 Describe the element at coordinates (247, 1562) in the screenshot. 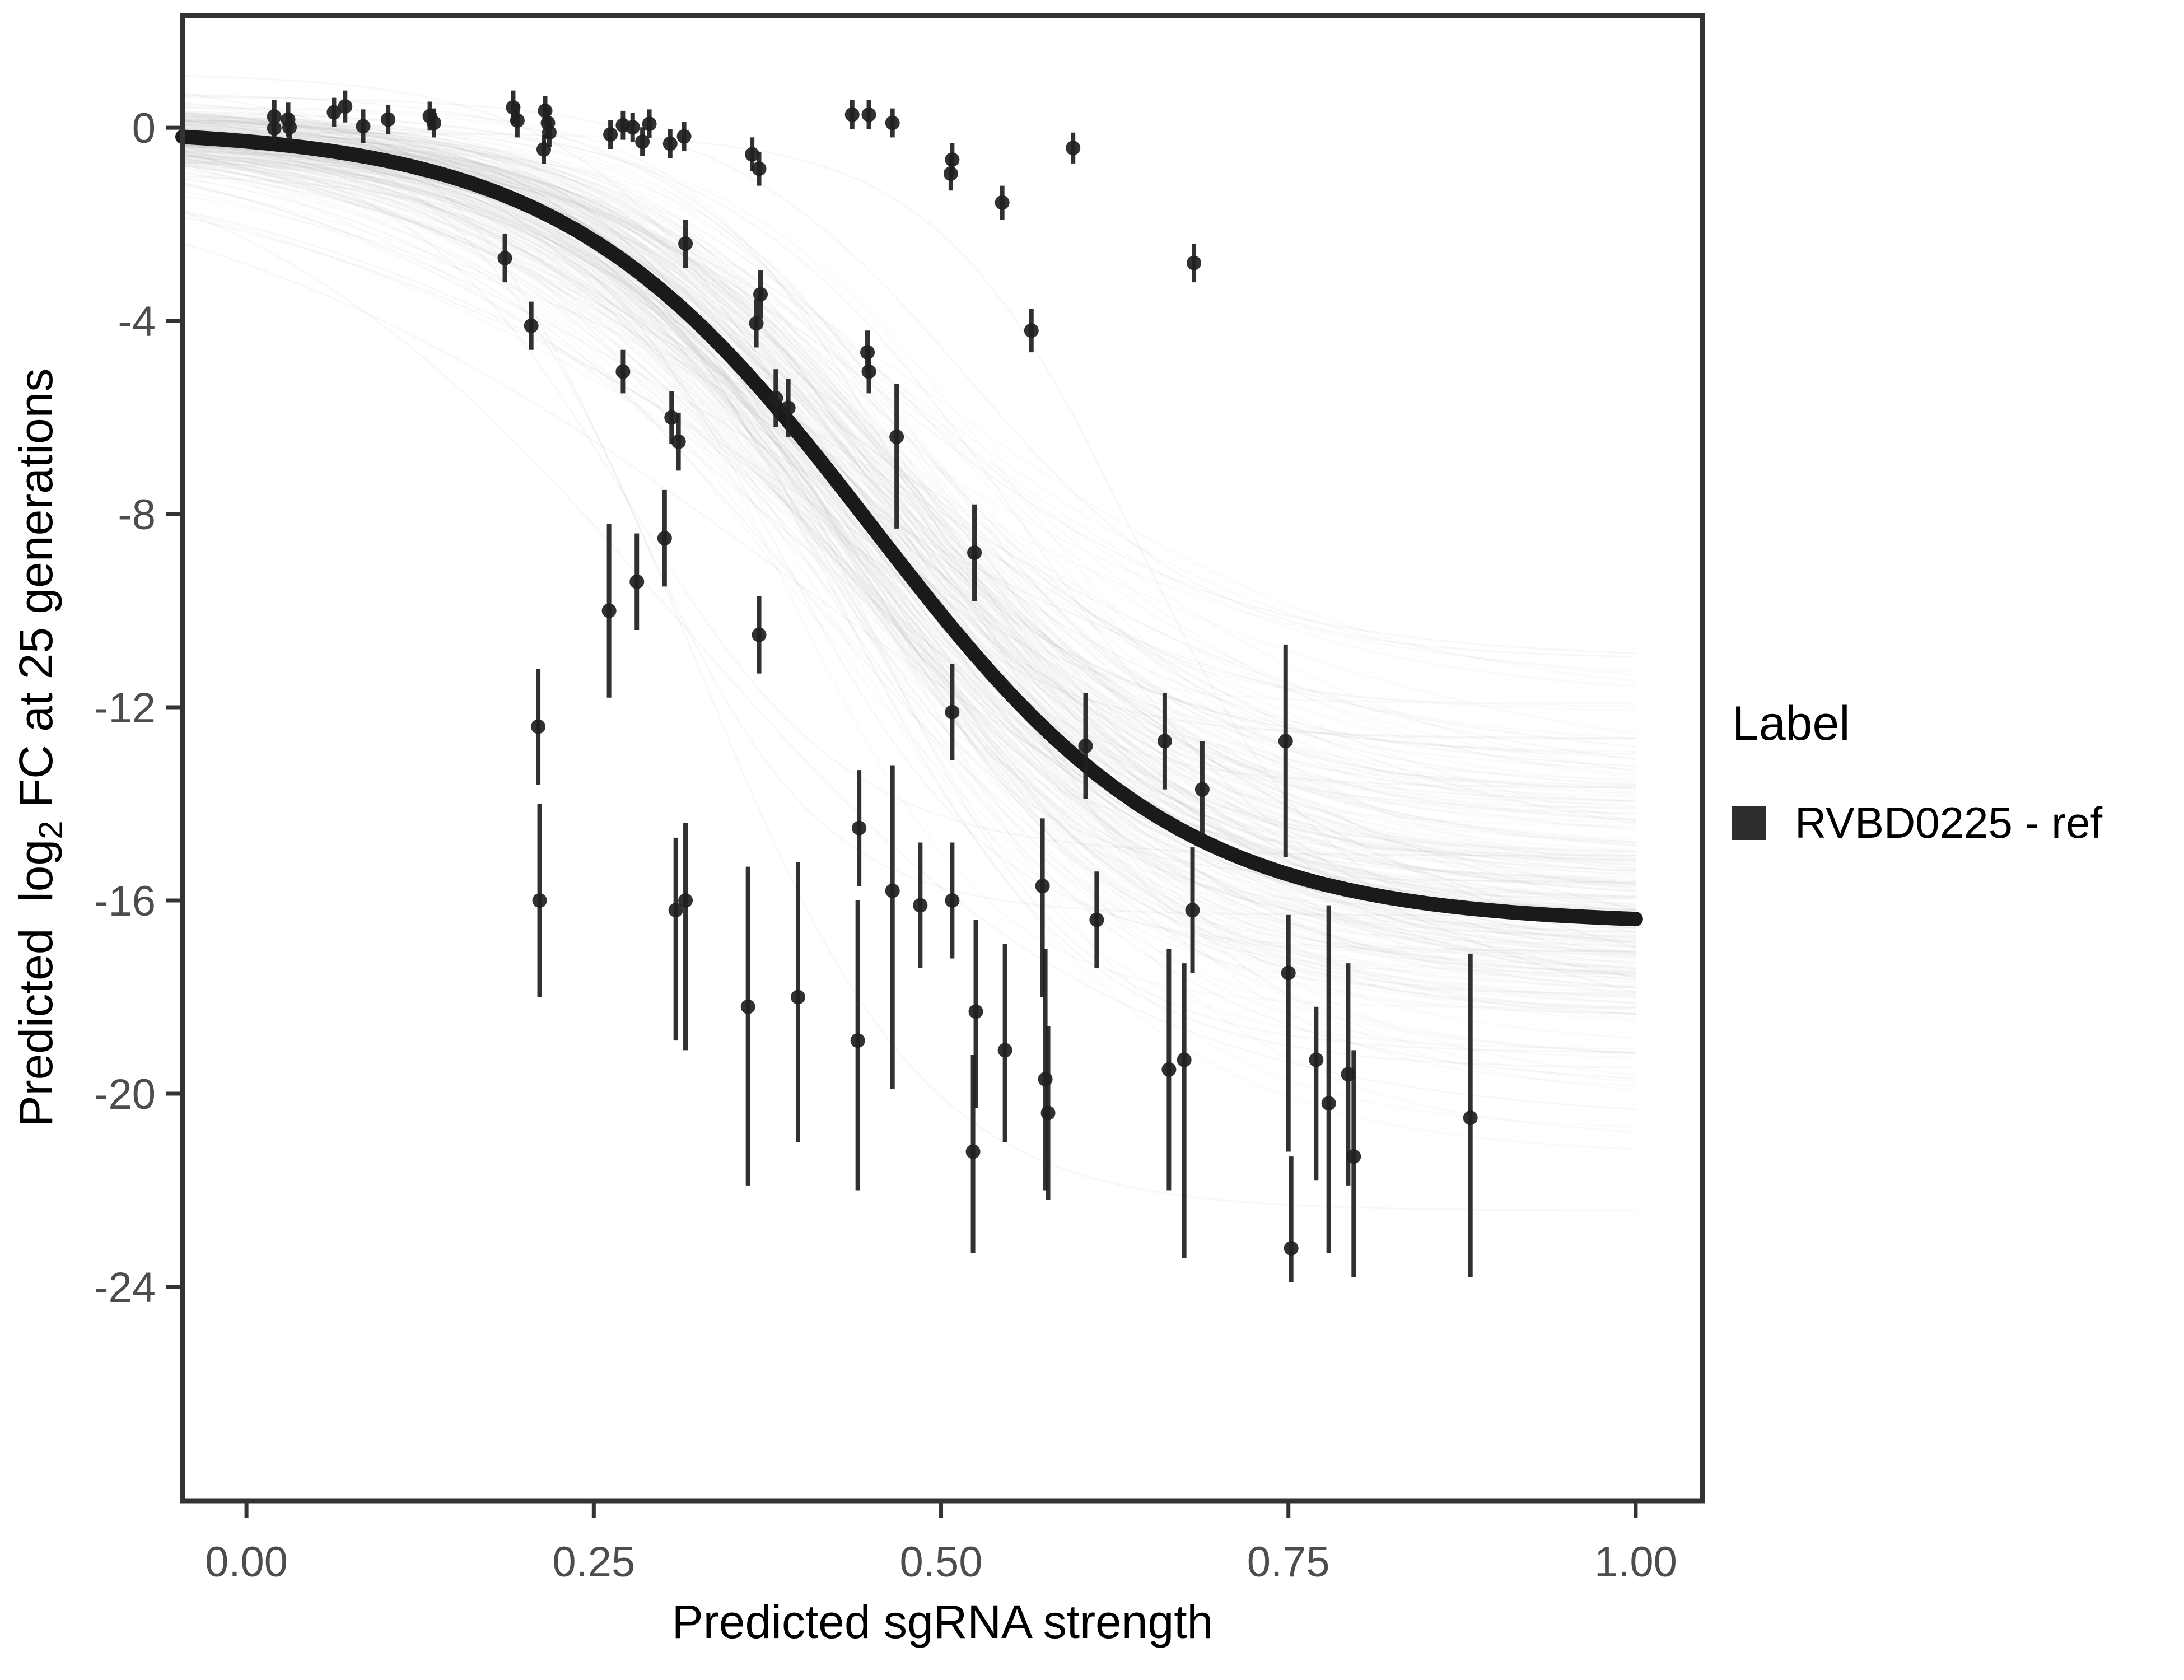

I see `x-tick-label: 0.00` at that location.